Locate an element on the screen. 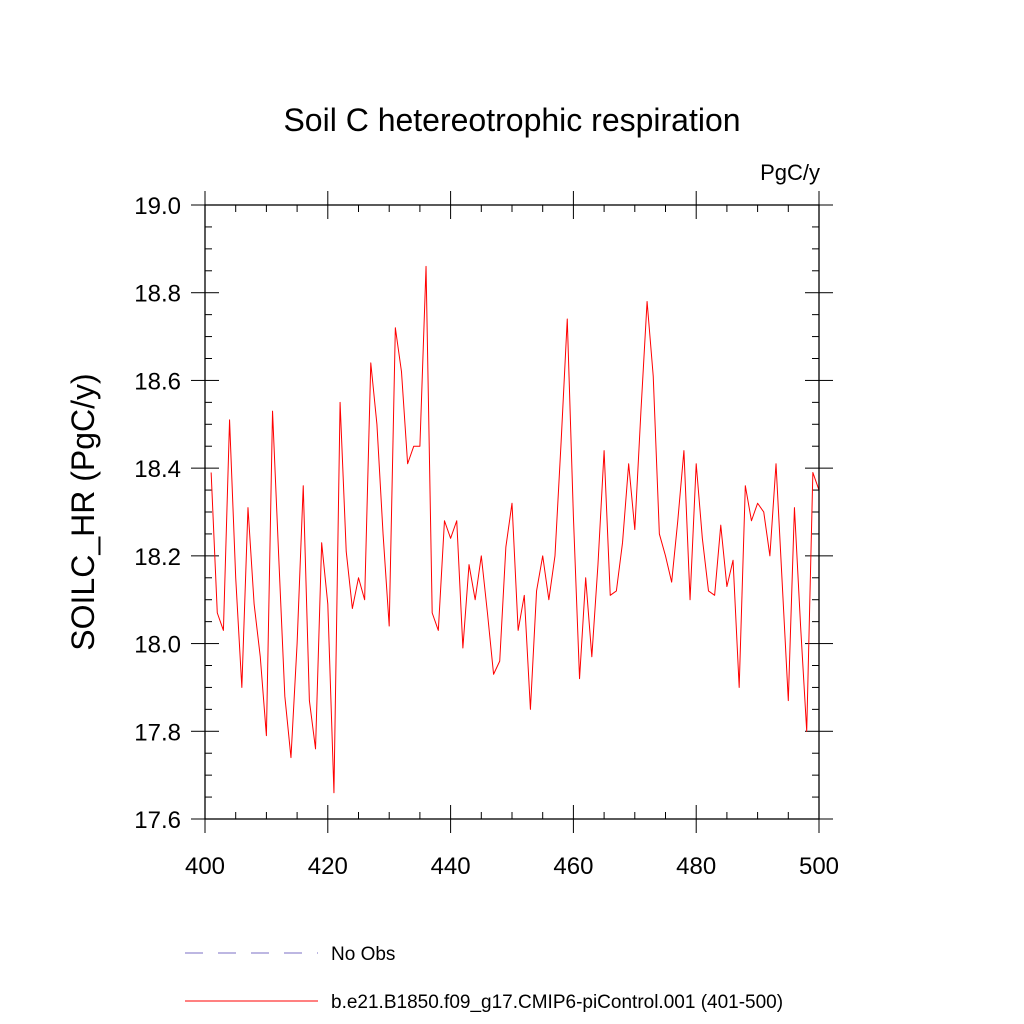  y-tick-label: 19.0 is located at coordinates (157, 206).